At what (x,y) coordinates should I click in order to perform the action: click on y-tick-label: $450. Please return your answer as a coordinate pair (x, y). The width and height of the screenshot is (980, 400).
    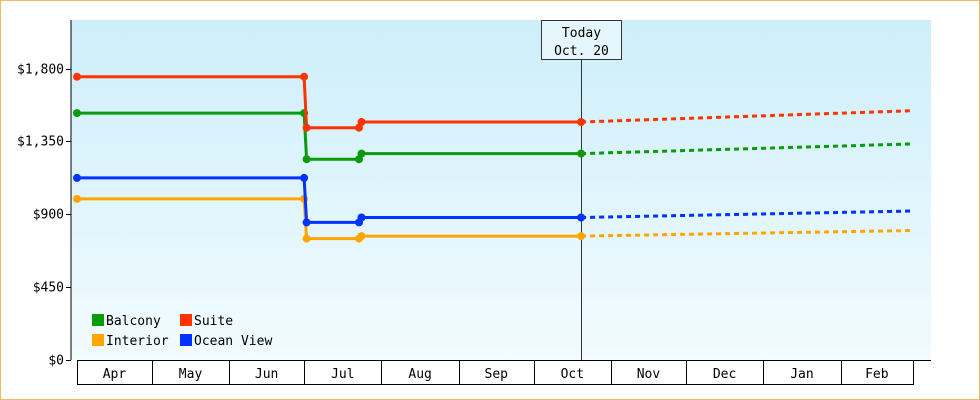
    Looking at the image, I should click on (48, 288).